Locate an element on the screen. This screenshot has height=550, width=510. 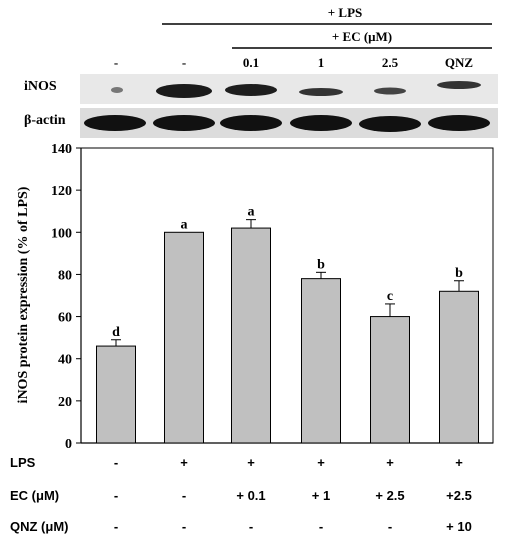
condition-value: + 2.5 is located at coordinates (389, 495).